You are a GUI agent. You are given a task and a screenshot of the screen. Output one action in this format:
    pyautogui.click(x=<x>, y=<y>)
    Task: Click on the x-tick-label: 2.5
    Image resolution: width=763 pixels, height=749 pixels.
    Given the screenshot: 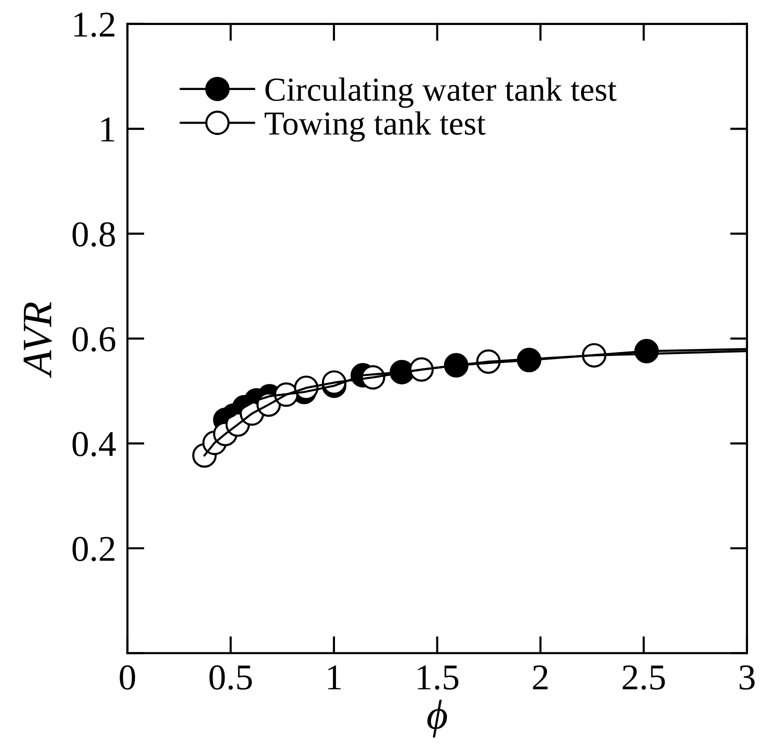 What is the action you would take?
    pyautogui.click(x=643, y=677)
    